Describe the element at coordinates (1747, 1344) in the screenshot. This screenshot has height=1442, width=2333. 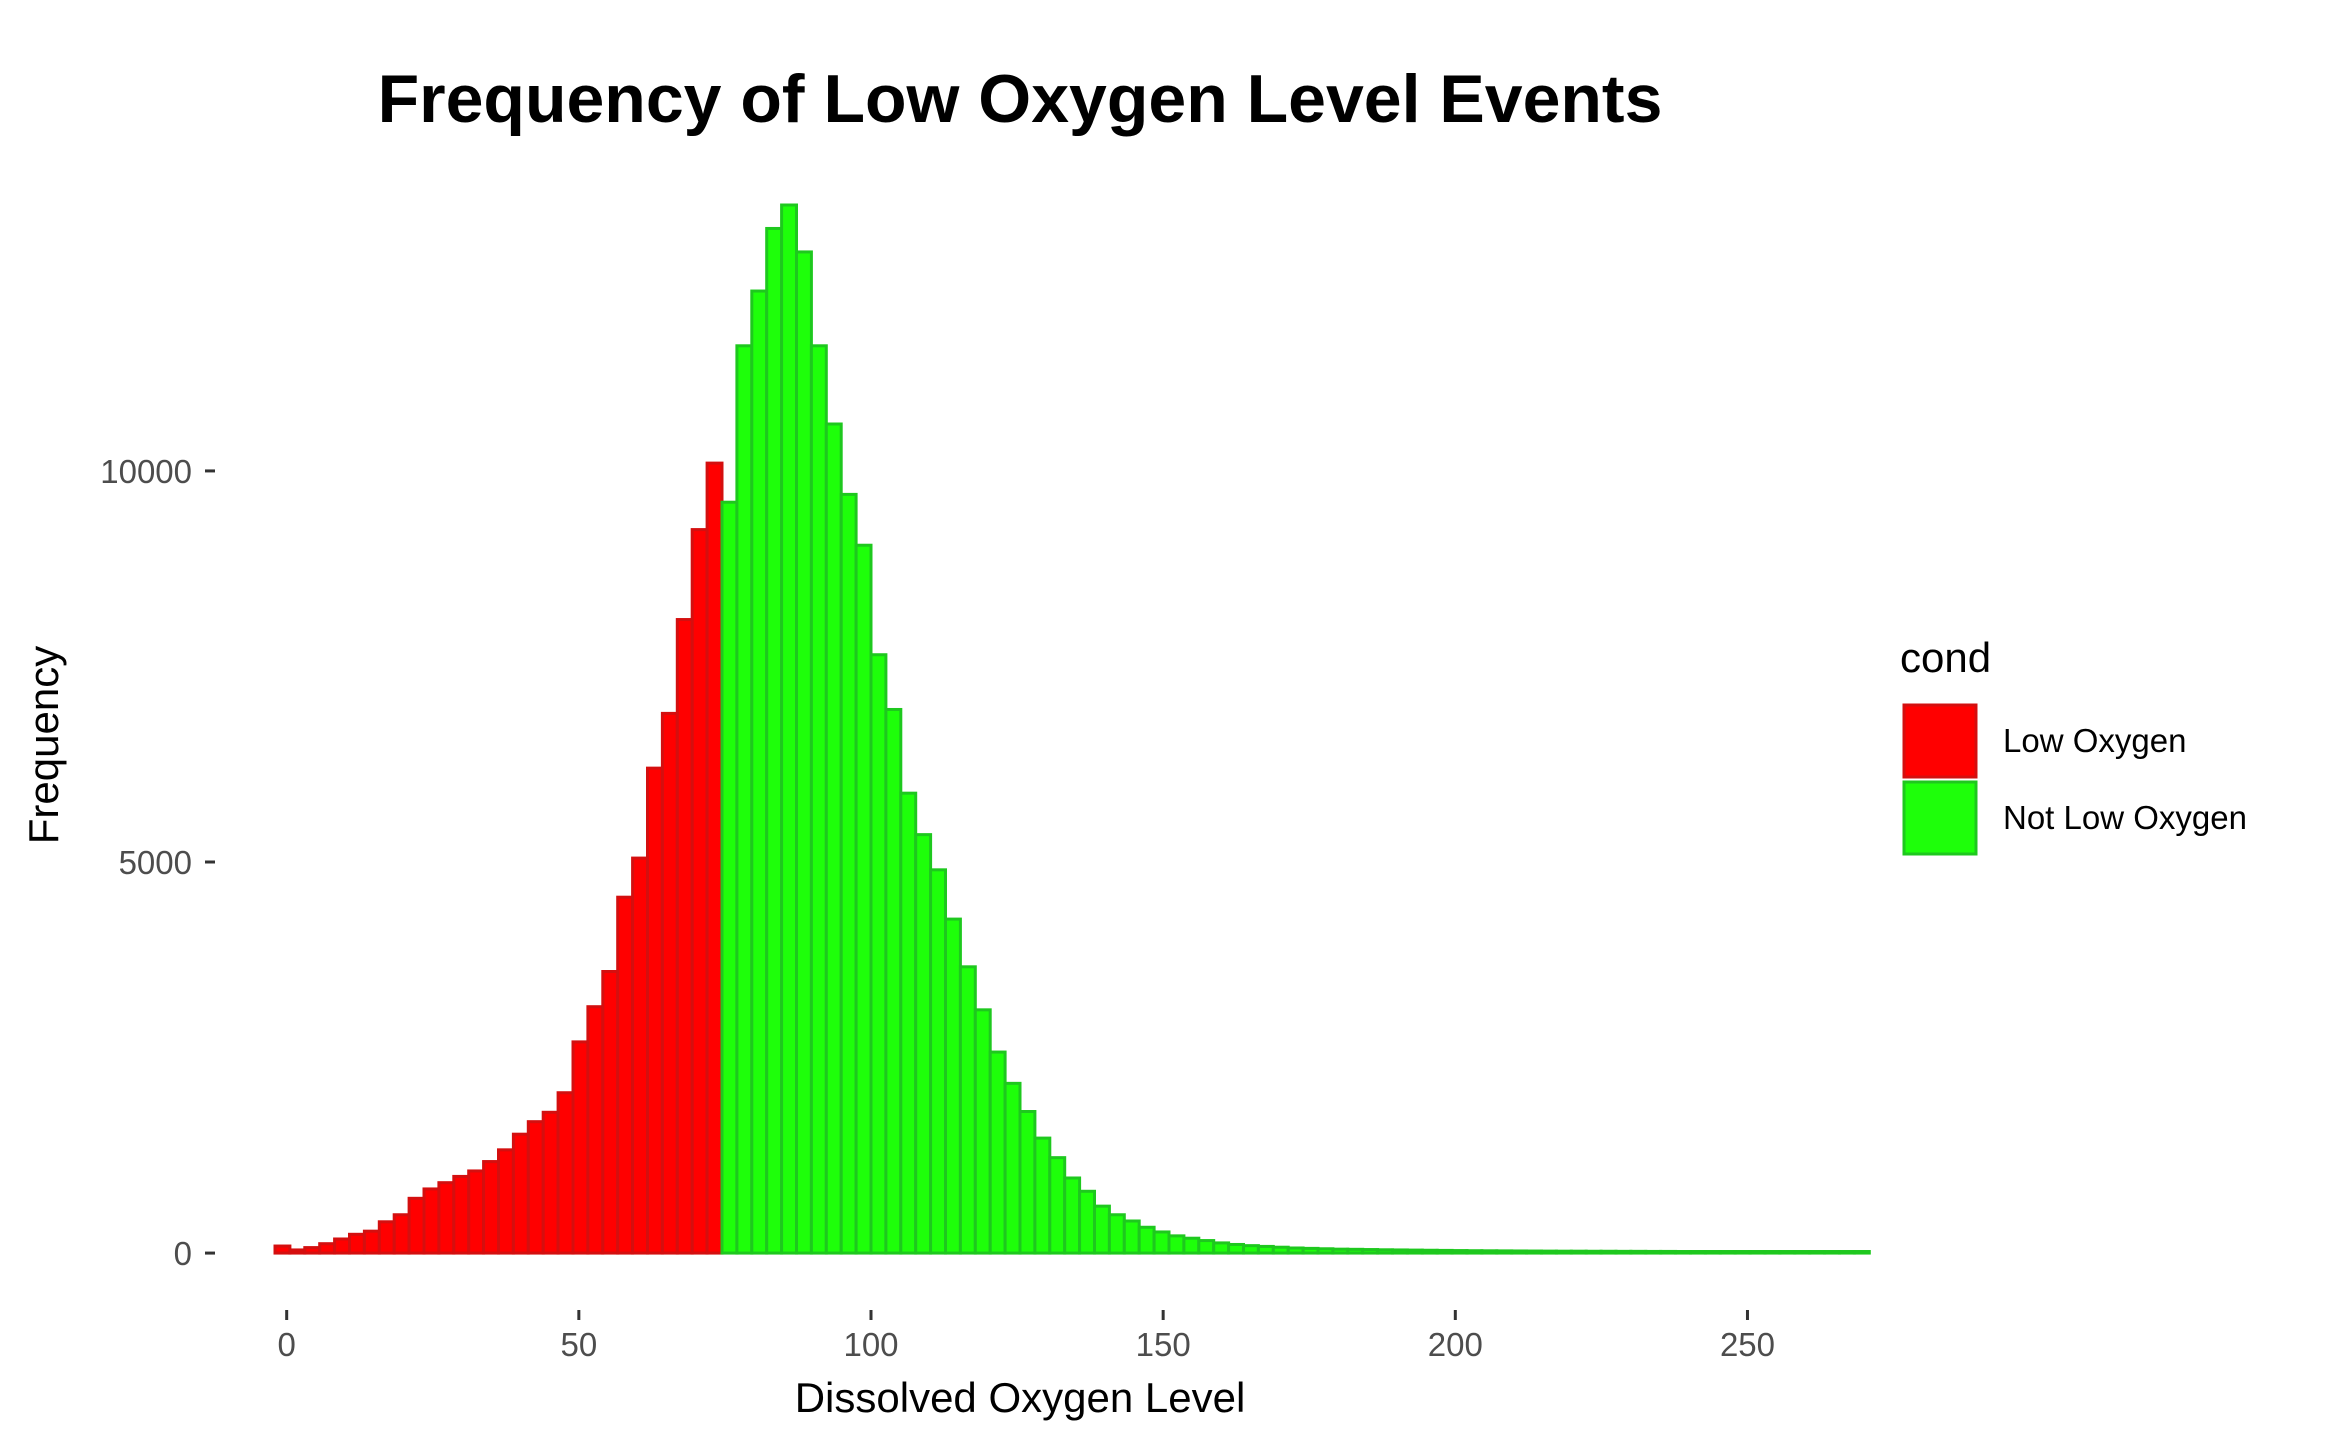
I see `x-tick-label-250: 250` at that location.